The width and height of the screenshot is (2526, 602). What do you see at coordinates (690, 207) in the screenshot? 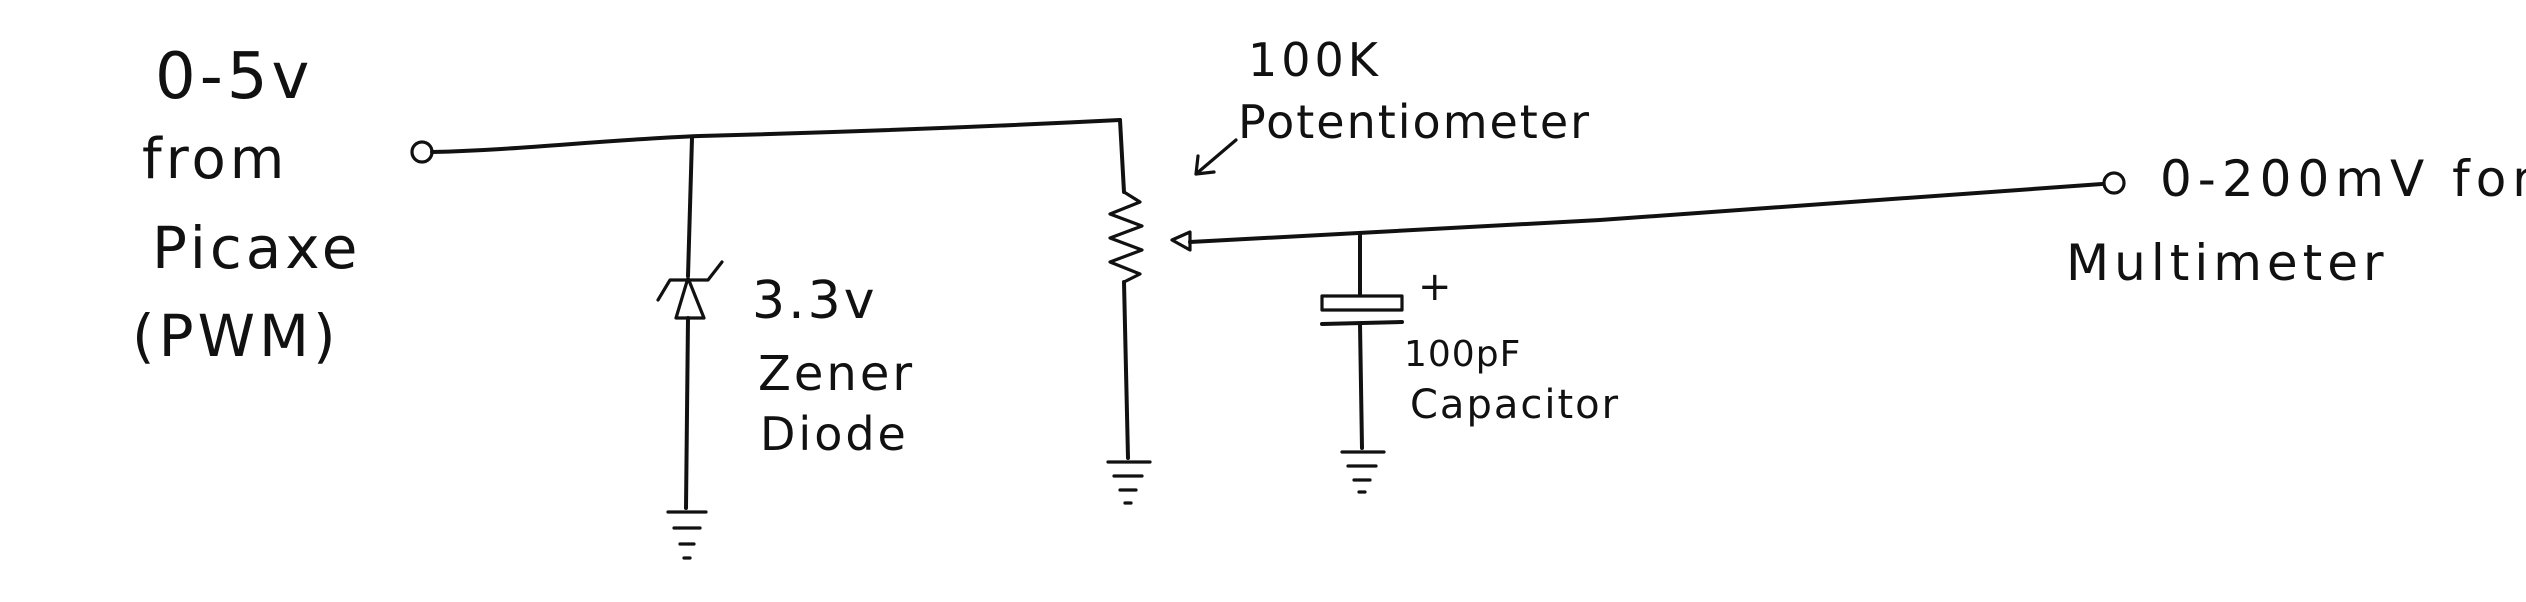
I see `zener-lead-top` at bounding box center [690, 207].